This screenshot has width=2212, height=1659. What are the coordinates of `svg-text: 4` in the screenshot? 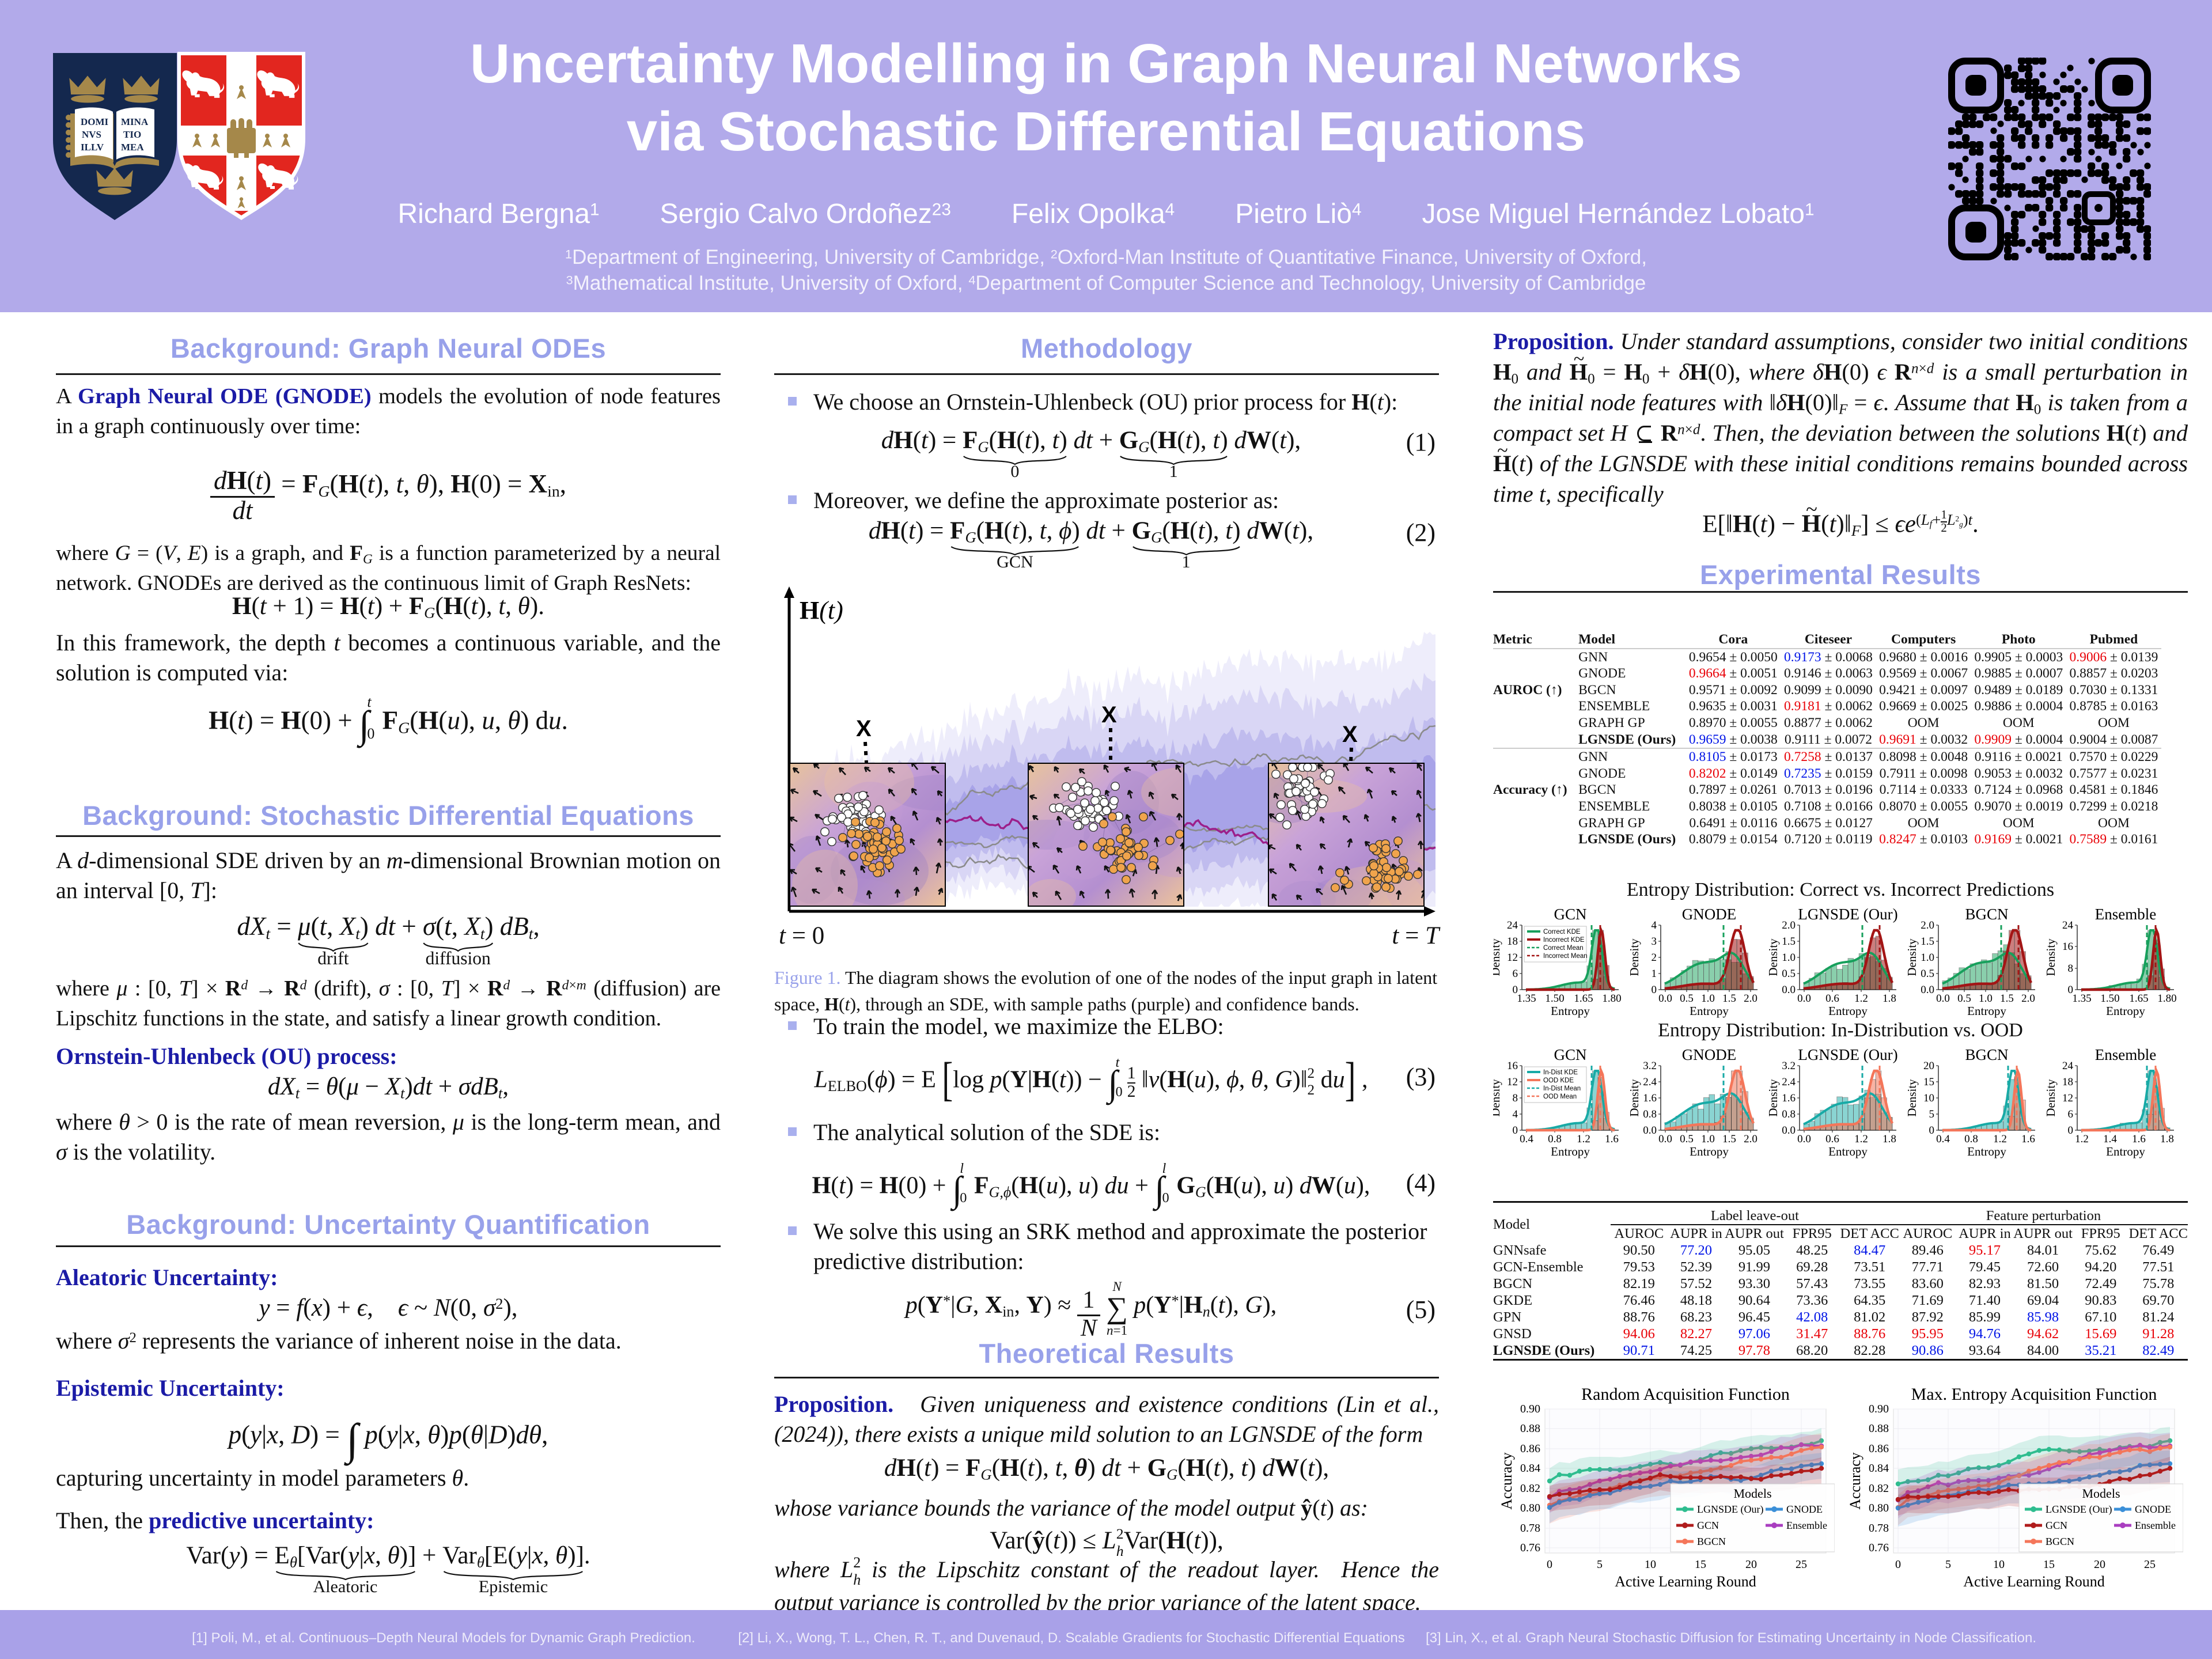 It's located at (1654, 925).